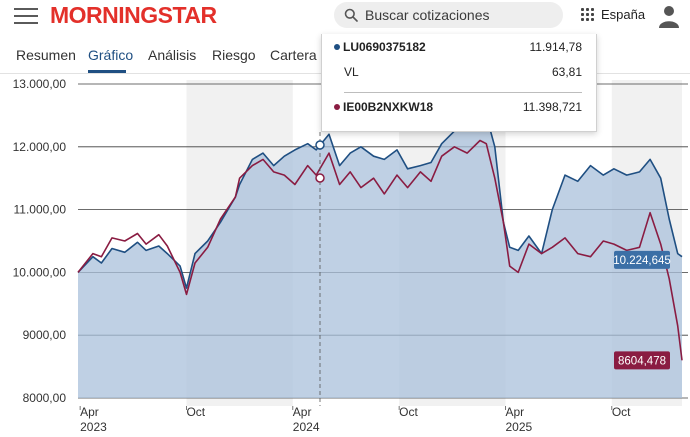  I want to click on hover-point-series-a, so click(320, 145).